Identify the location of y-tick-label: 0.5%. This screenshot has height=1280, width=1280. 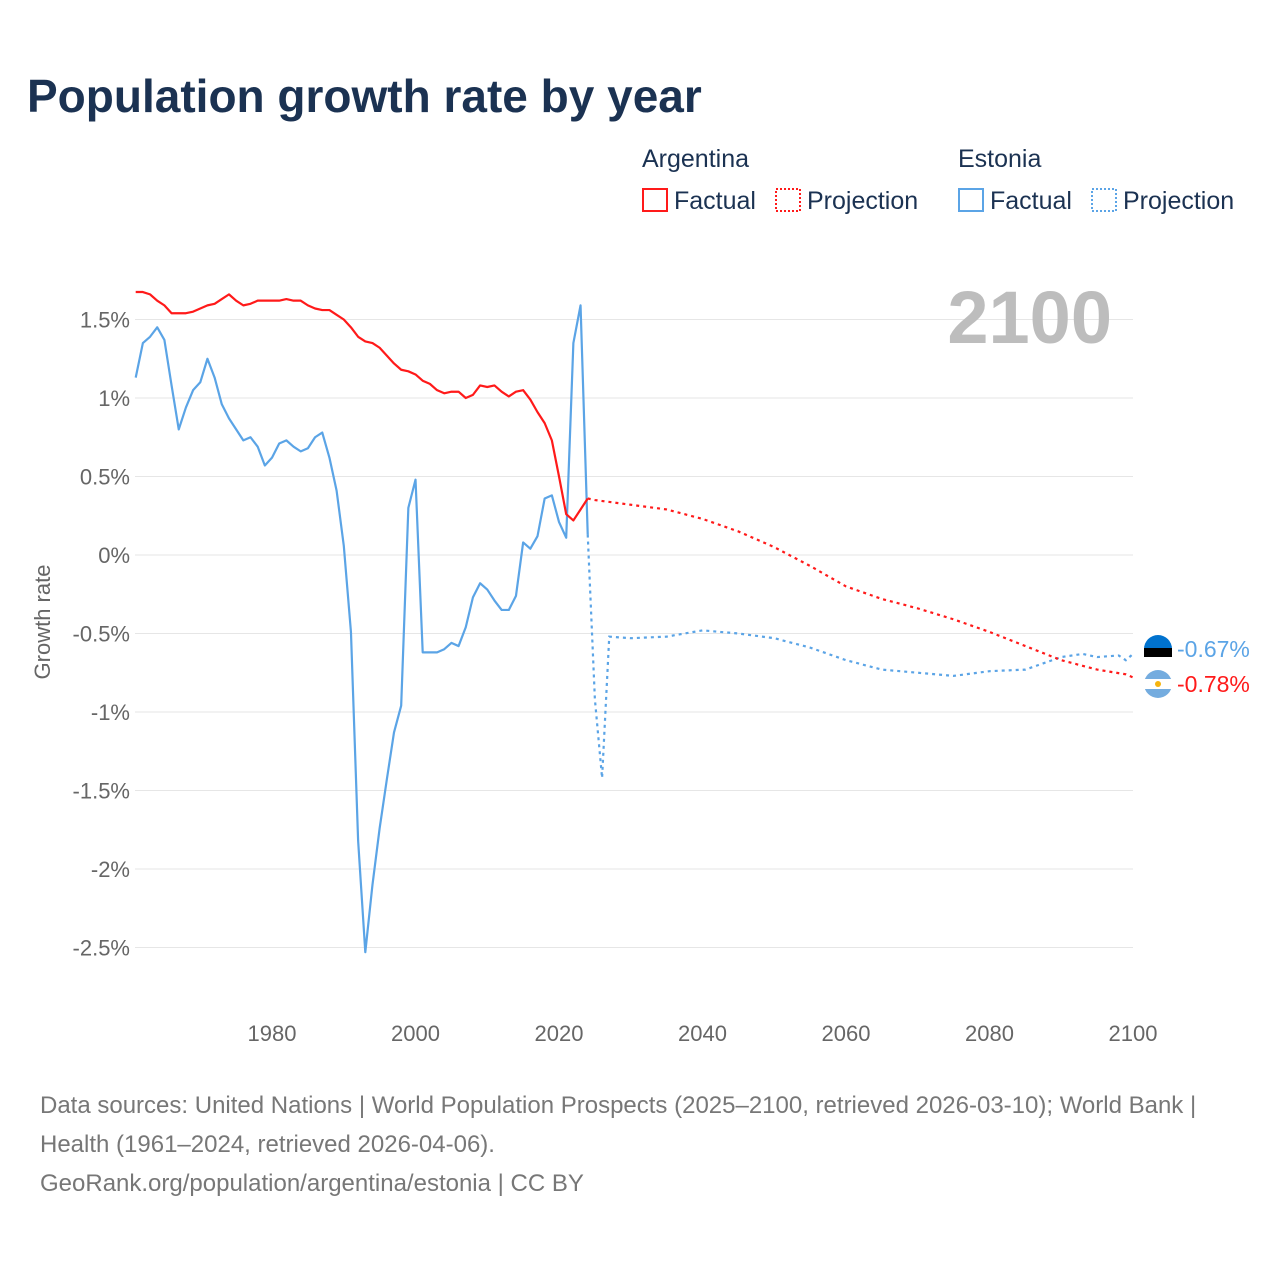
(105, 477).